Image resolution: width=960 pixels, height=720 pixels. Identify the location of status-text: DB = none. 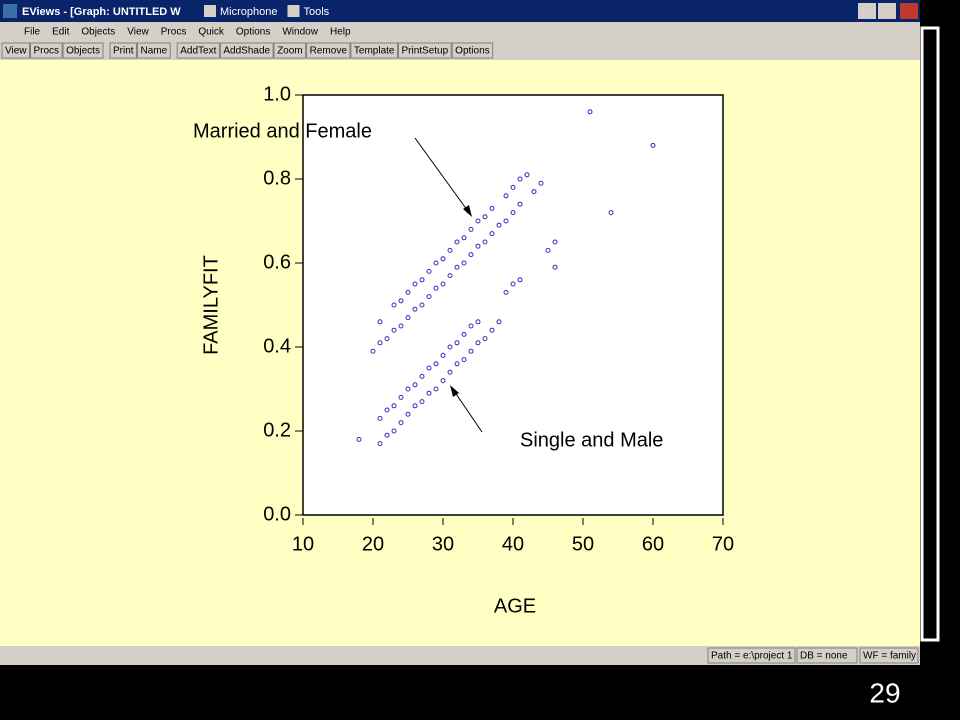
(824, 656).